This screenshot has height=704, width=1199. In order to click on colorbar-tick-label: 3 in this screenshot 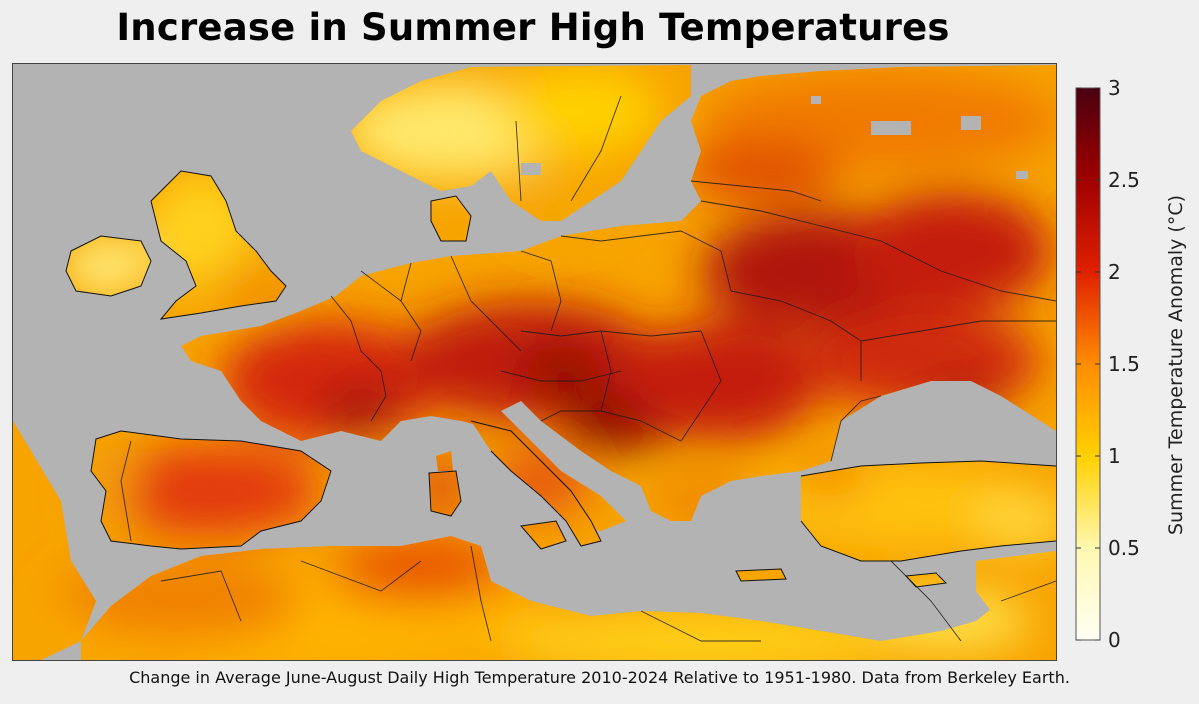, I will do `click(1114, 88)`.